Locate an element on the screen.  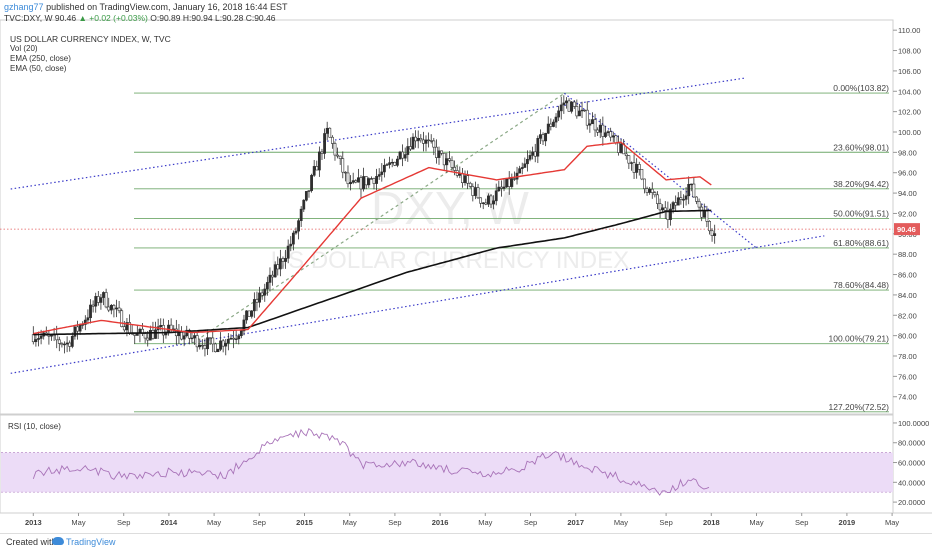
symbol-info: TVC:DXY, W 90.46 is located at coordinates (40, 18).